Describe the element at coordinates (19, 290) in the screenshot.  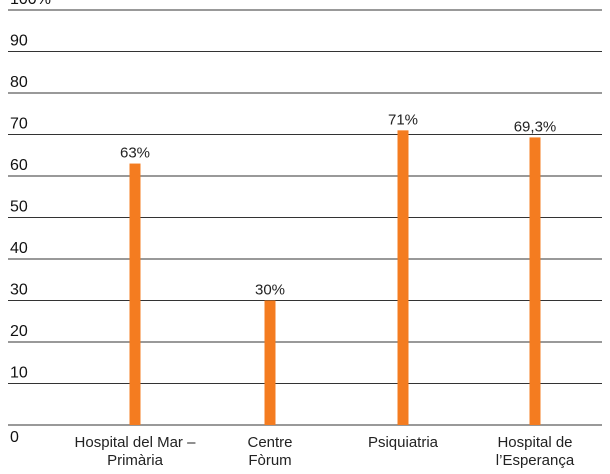
I see `y-tick-label-3: 30` at that location.